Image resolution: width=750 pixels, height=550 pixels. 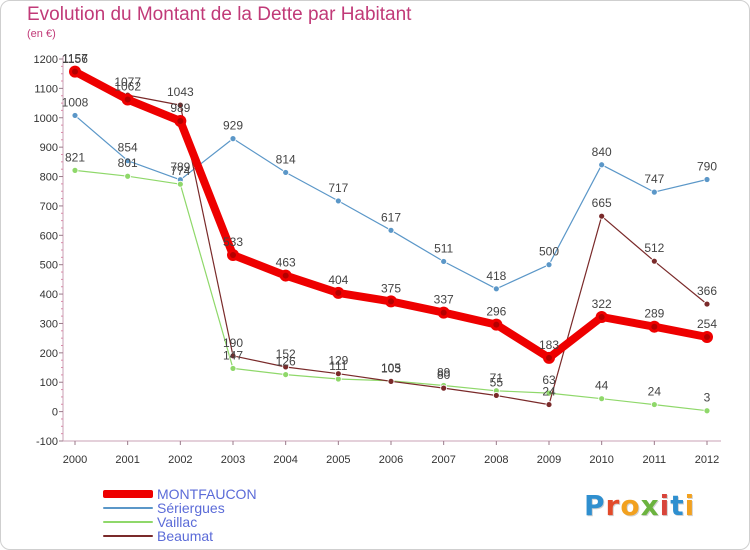 I want to click on legend-item-vaillac: Vaillac, so click(x=150, y=522).